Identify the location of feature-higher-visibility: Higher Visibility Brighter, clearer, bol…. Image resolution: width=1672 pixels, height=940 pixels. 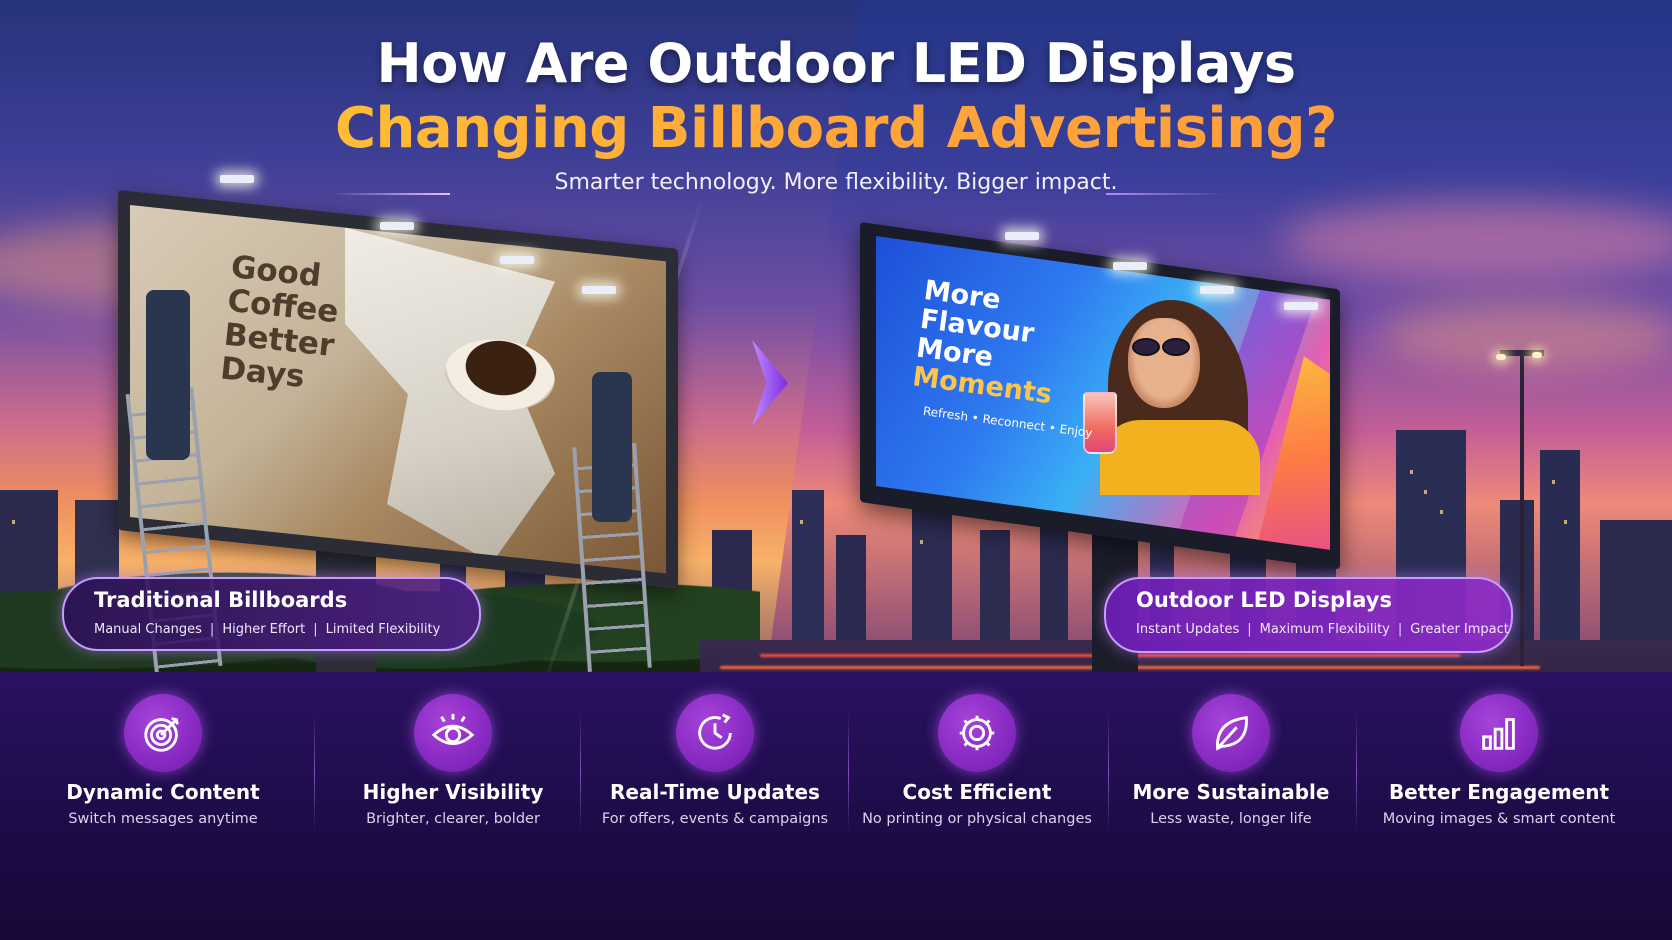
(451, 794).